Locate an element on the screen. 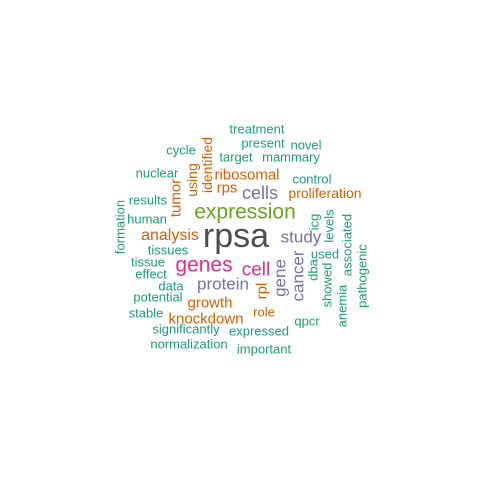 The image size is (480, 480). word-stable: stable is located at coordinates (146, 313).